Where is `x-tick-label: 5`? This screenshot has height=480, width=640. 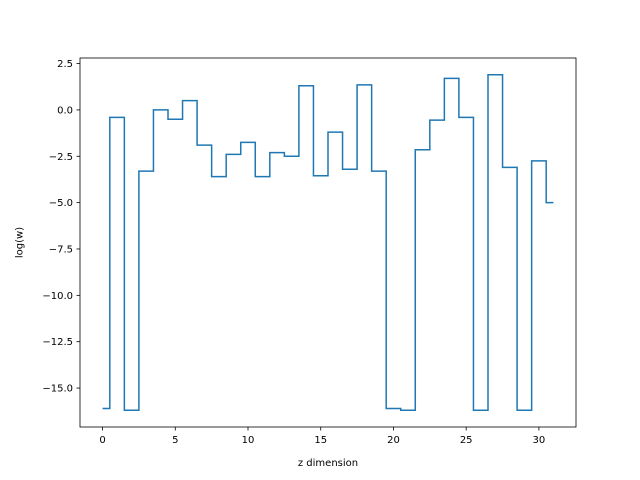
x-tick-label: 5 is located at coordinates (175, 440).